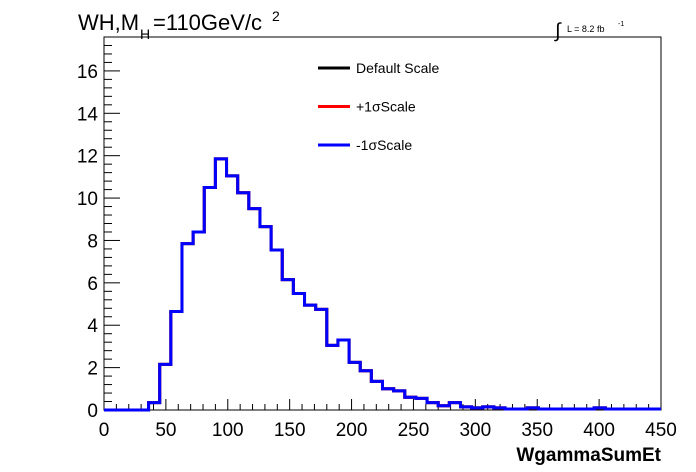 This screenshot has width=696, height=472. Describe the element at coordinates (352, 430) in the screenshot. I see `x-tick-label: 200` at that location.